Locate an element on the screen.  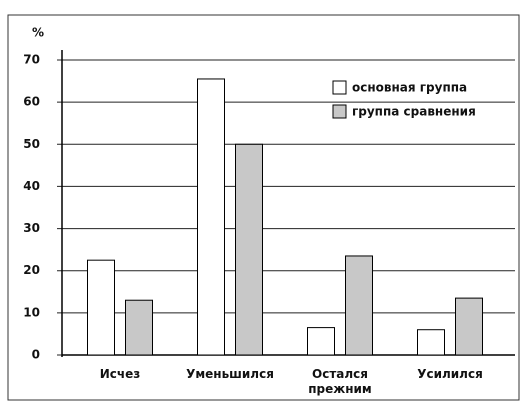
x-tick-label: Усилился is located at coordinates (450, 374).